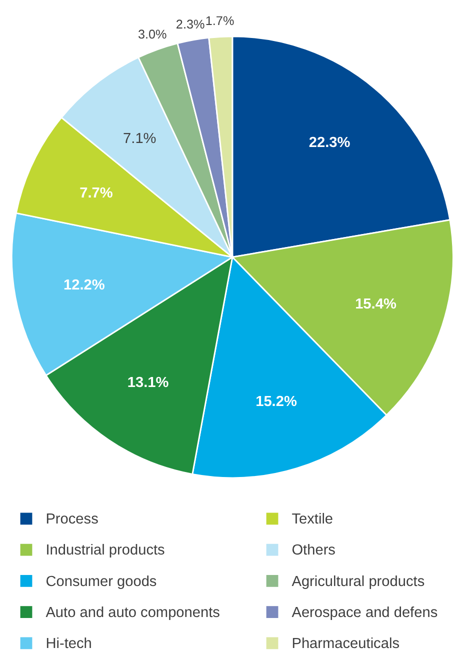 The height and width of the screenshot is (664, 458). Describe the element at coordinates (375, 304) in the screenshot. I see `data-label: 15.4%` at that location.